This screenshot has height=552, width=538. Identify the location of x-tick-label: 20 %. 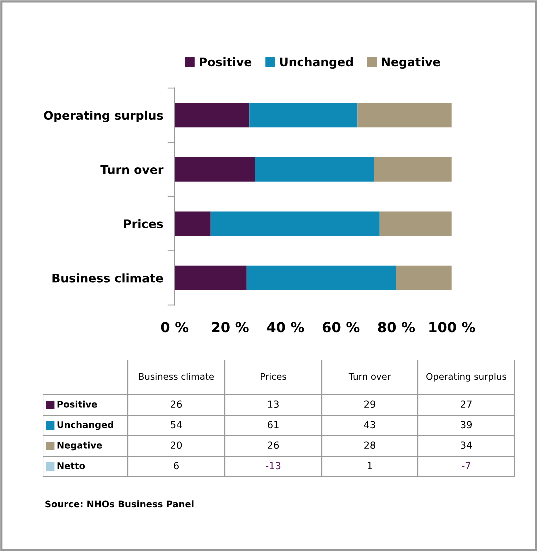
(230, 327).